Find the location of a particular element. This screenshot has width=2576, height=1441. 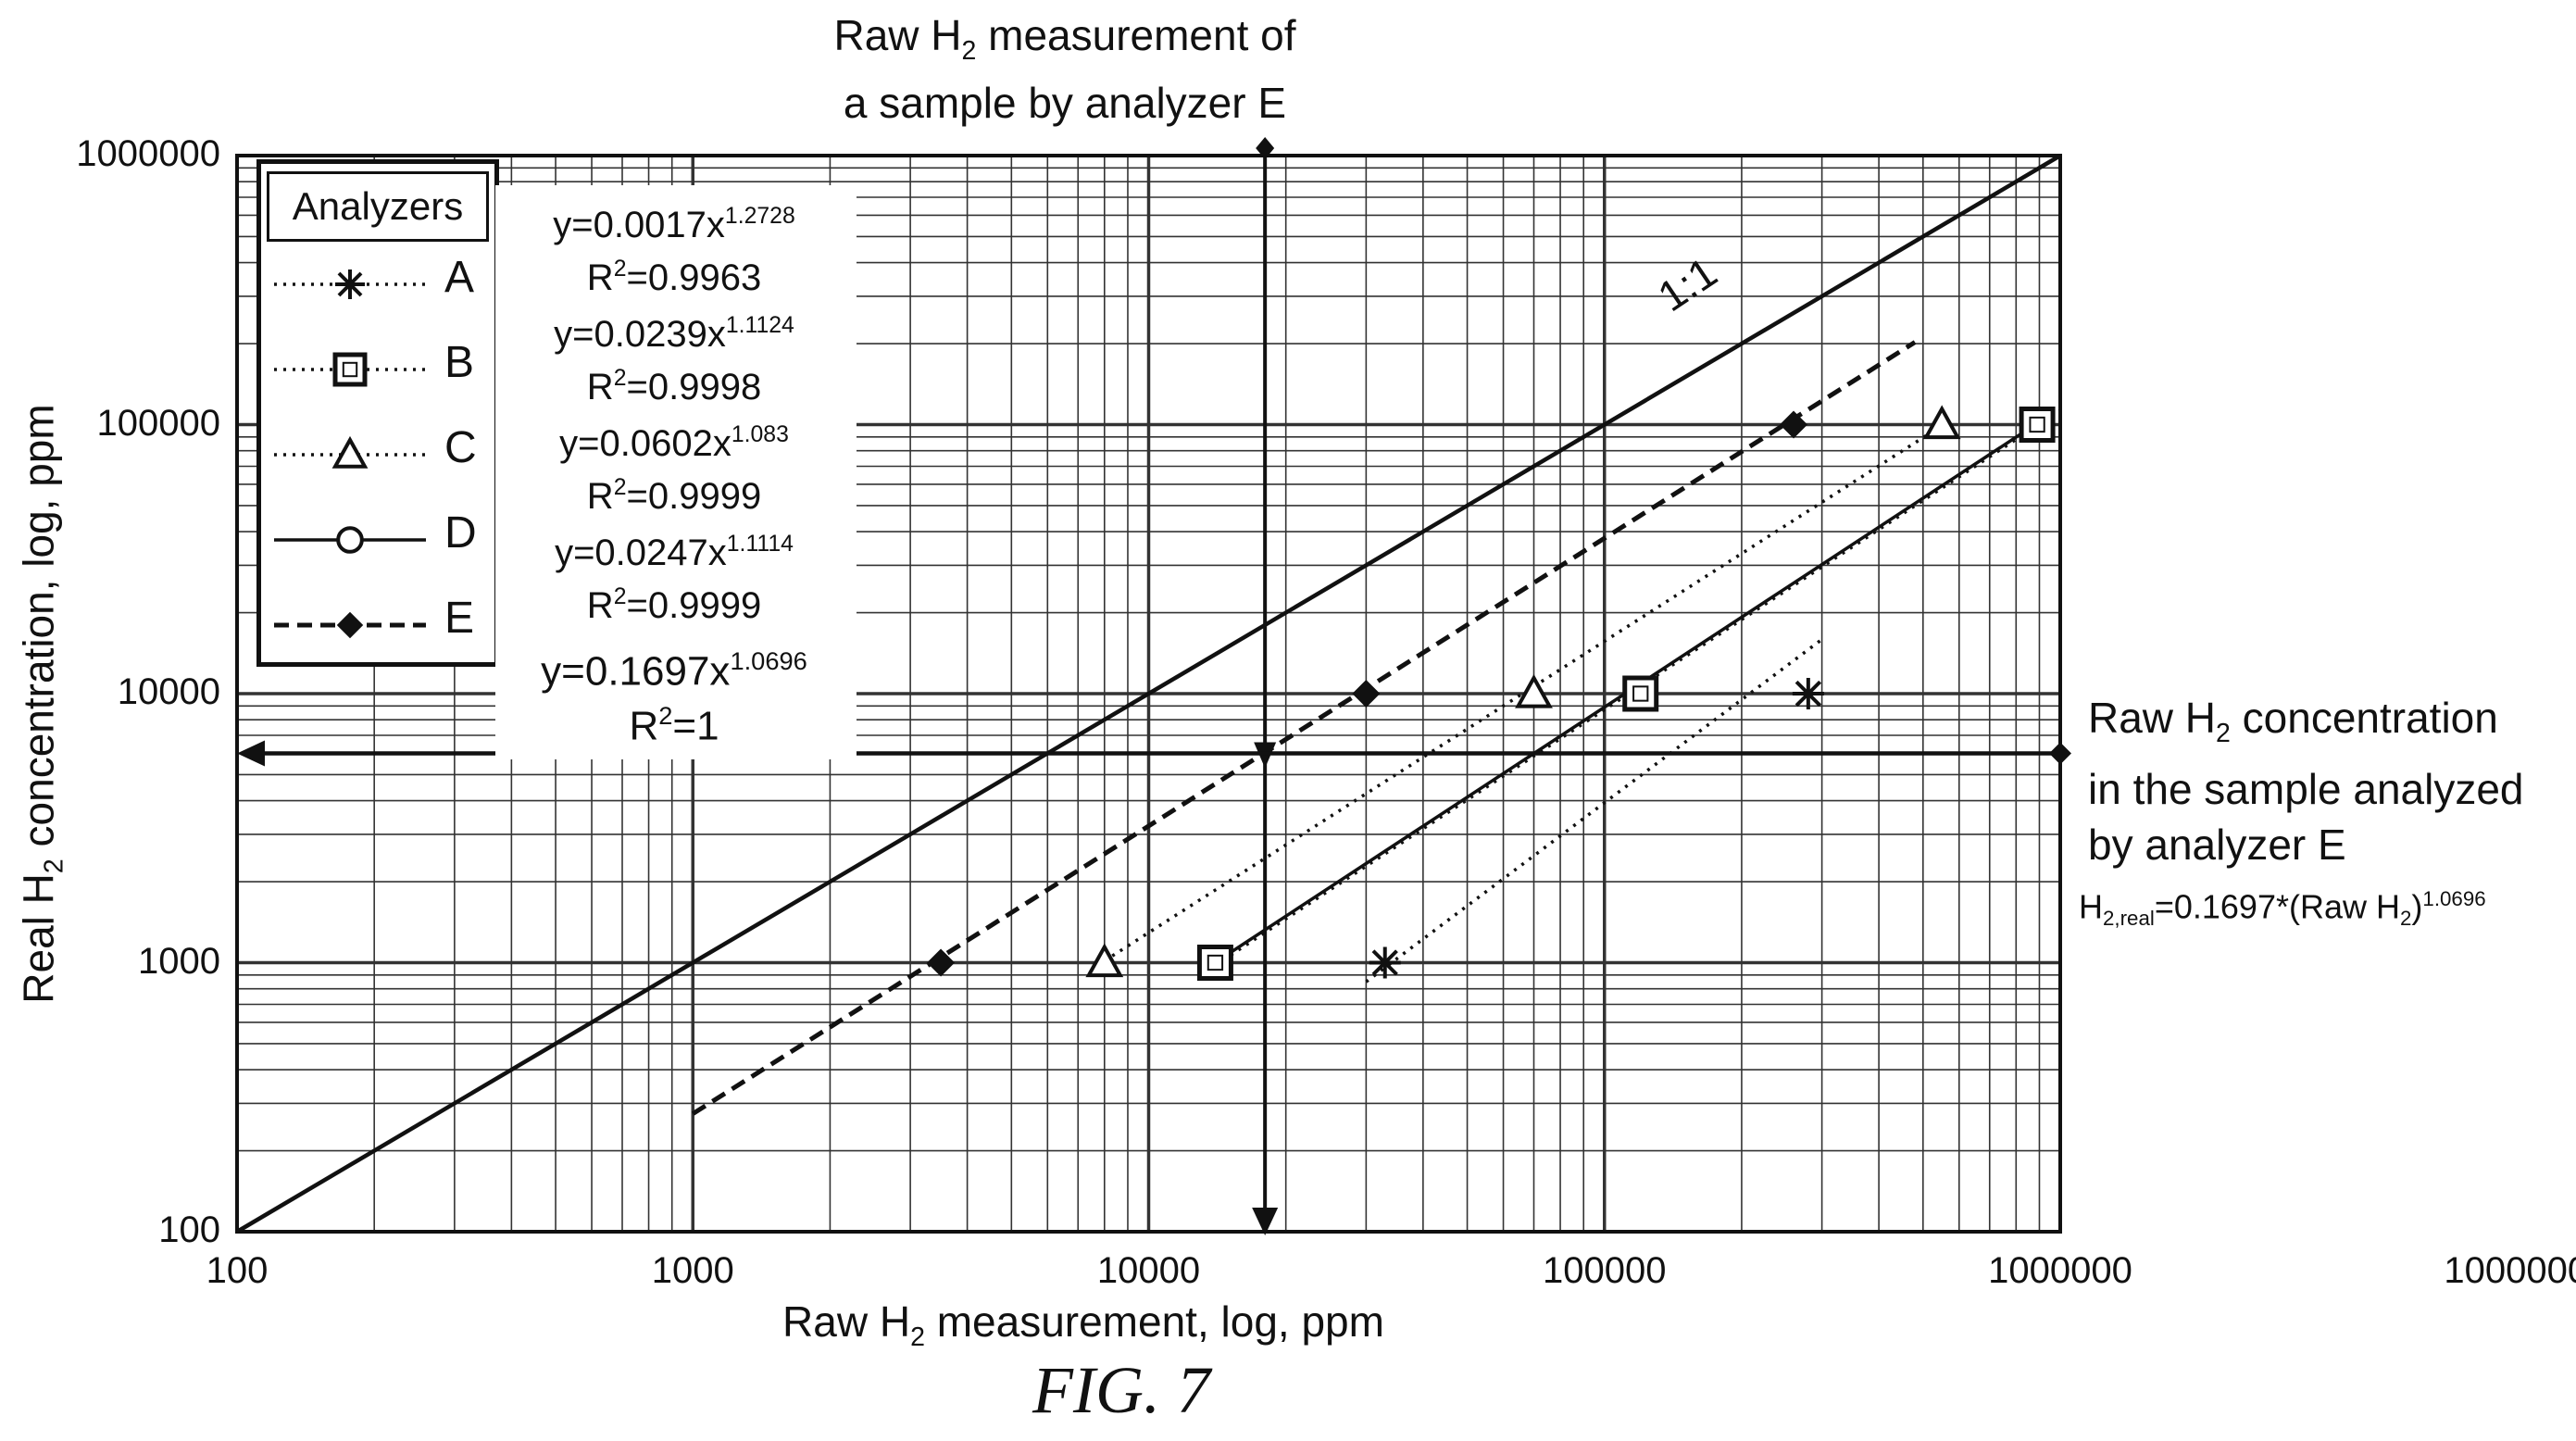

identity-line-label: 1:1 is located at coordinates (1687, 283).